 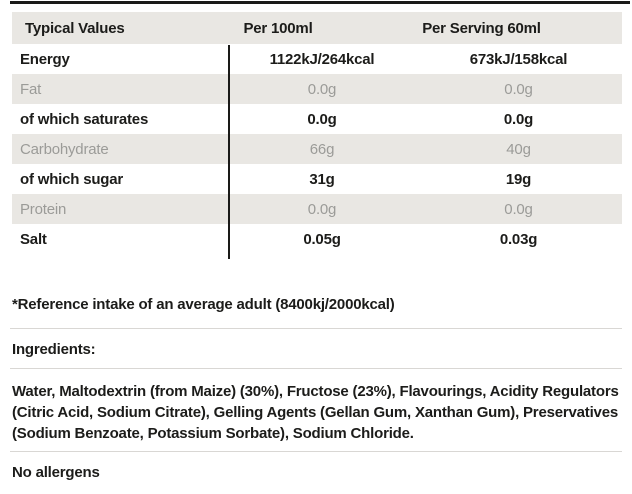 I want to click on table-top-rule, so click(x=320, y=2).